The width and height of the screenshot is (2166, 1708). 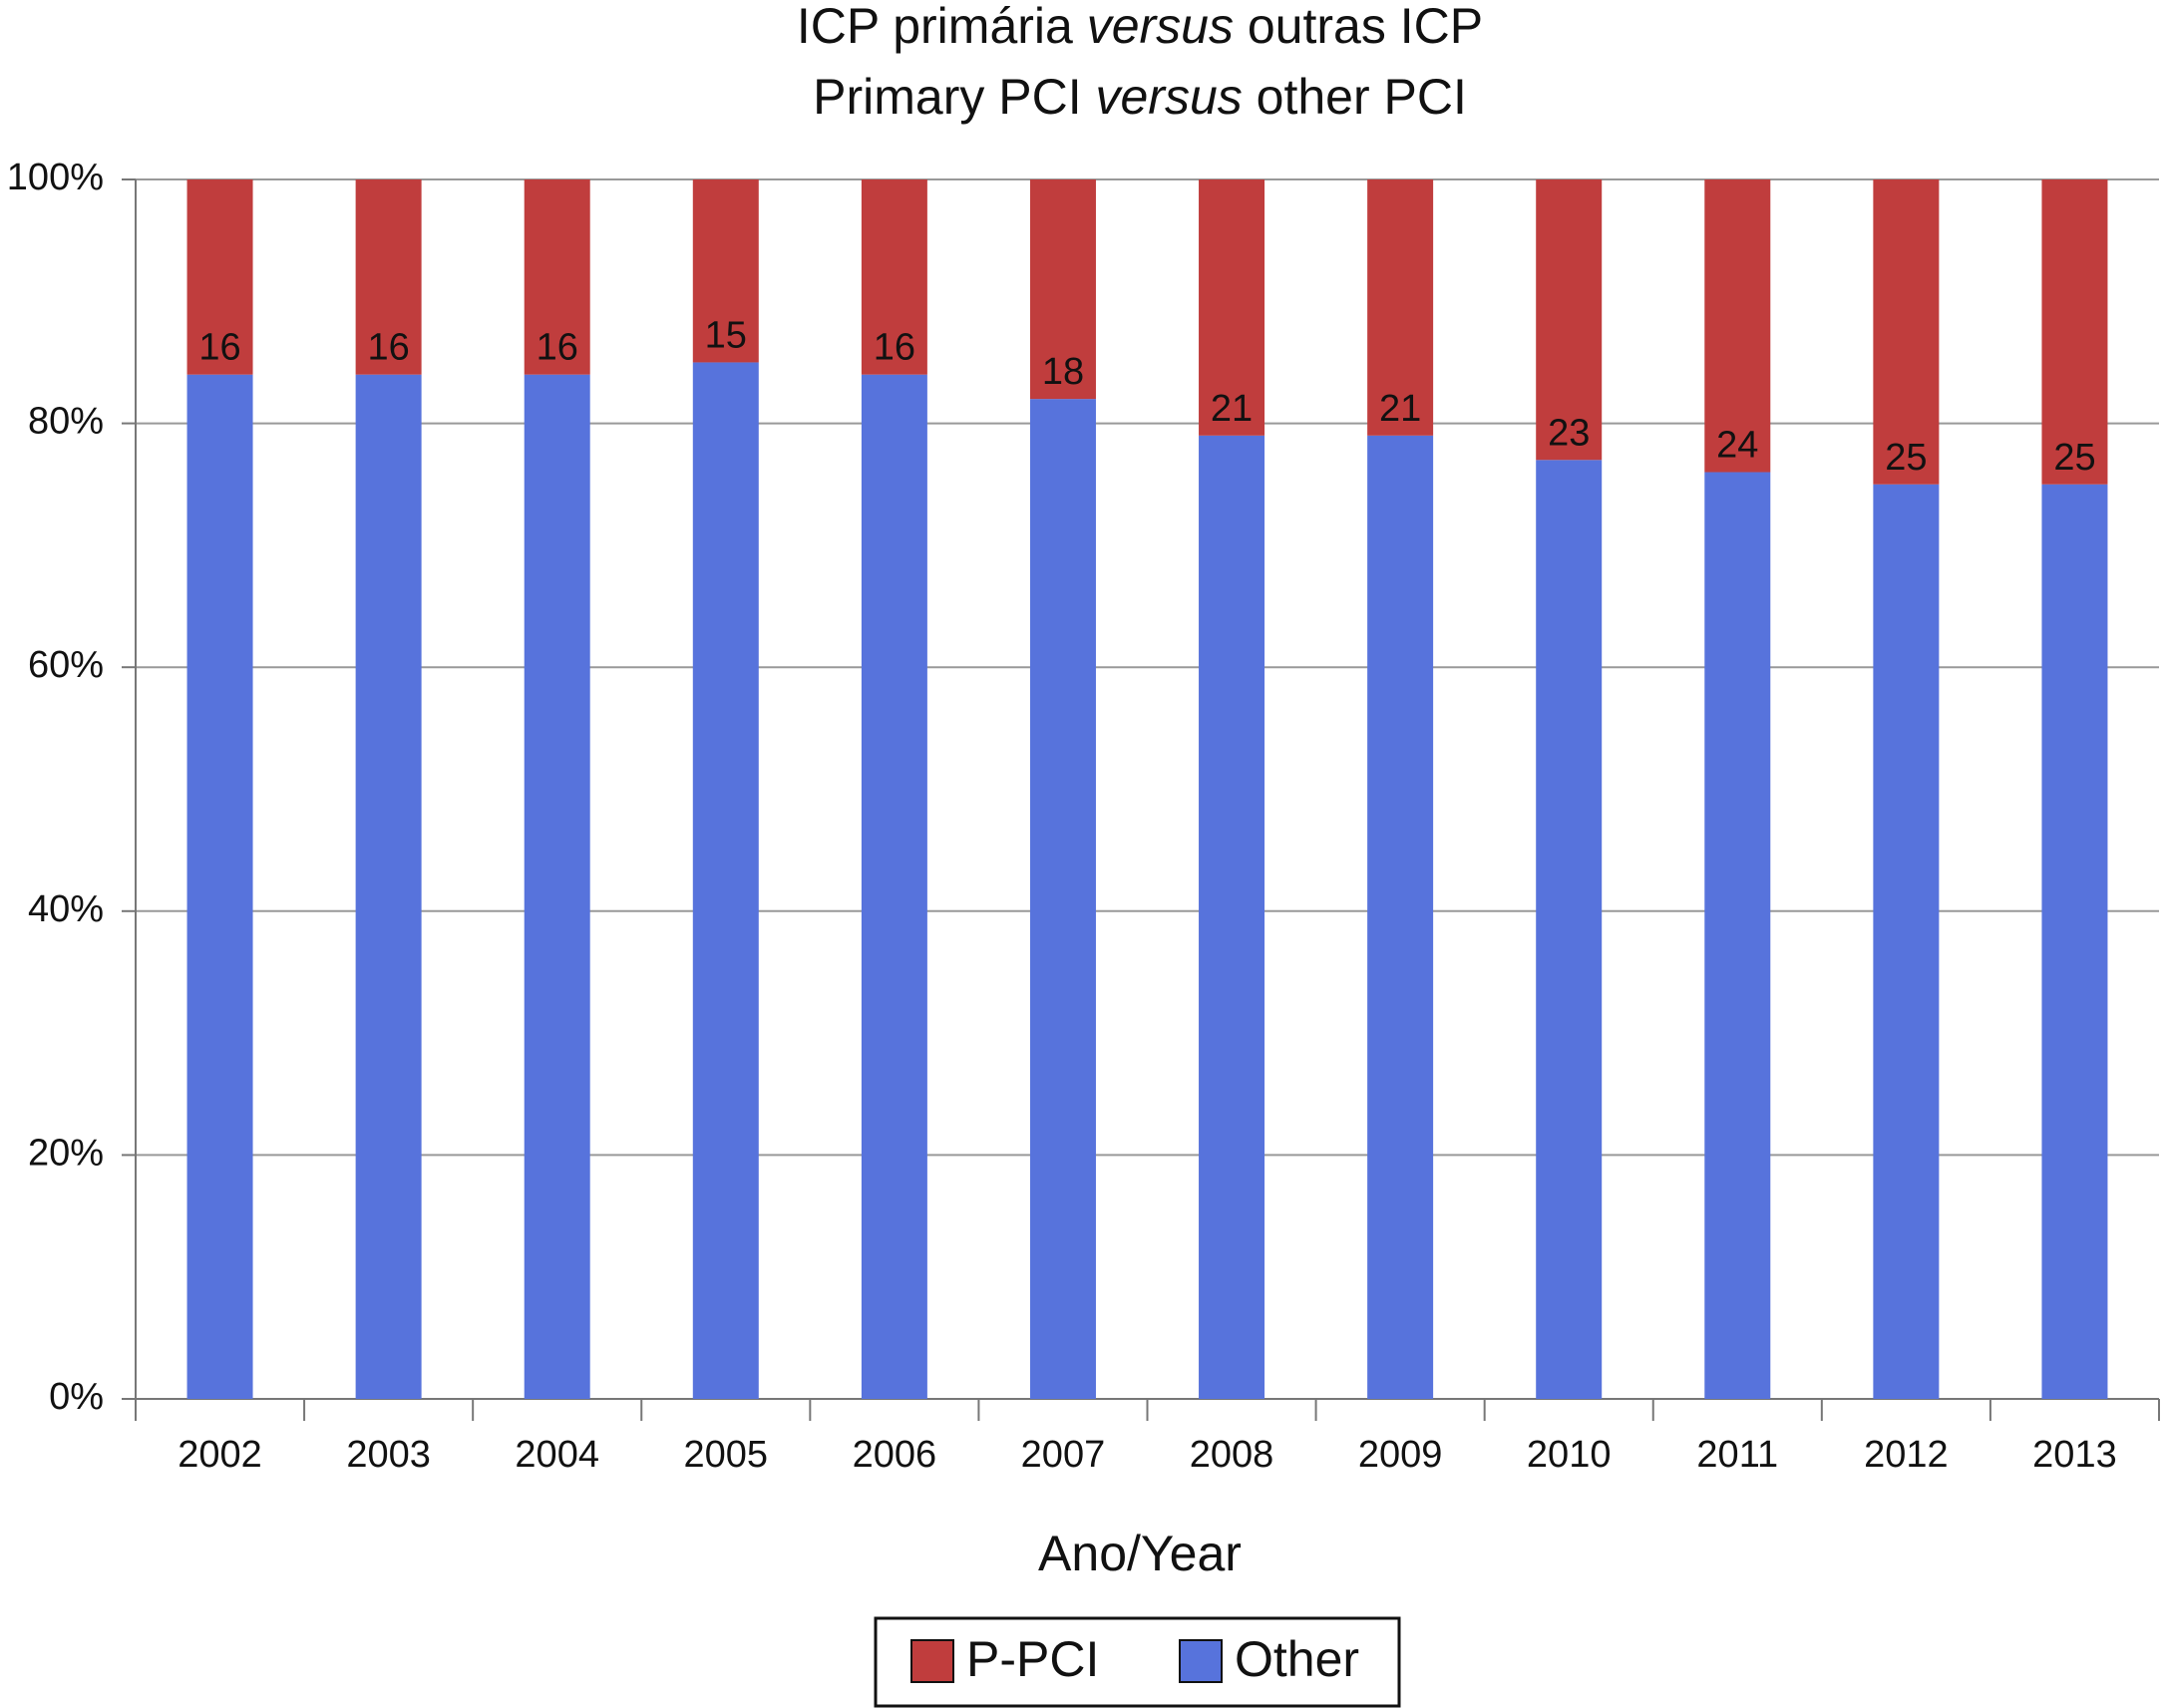 I want to click on x-tick-label: 2004, so click(x=557, y=1455).